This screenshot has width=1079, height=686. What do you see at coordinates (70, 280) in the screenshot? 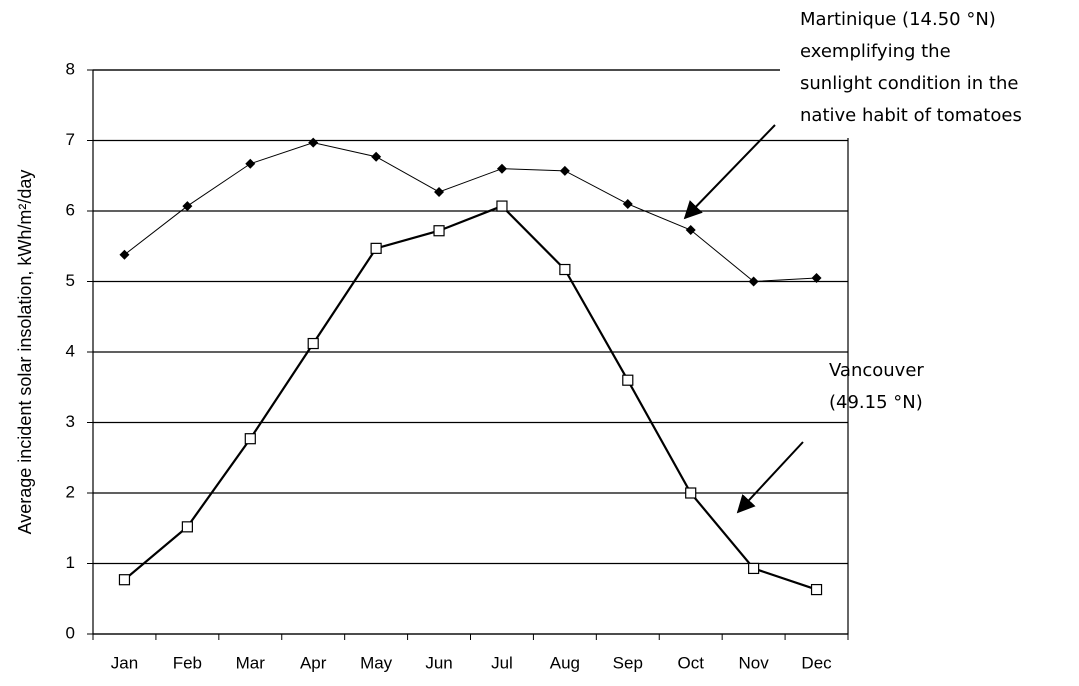
I see `y-tick-label: 5` at bounding box center [70, 280].